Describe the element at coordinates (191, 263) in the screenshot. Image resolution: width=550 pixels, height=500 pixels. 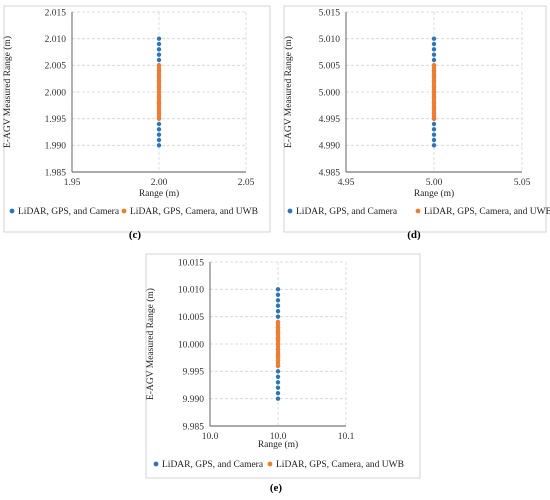
I see `y-tick-label: 10.015` at that location.